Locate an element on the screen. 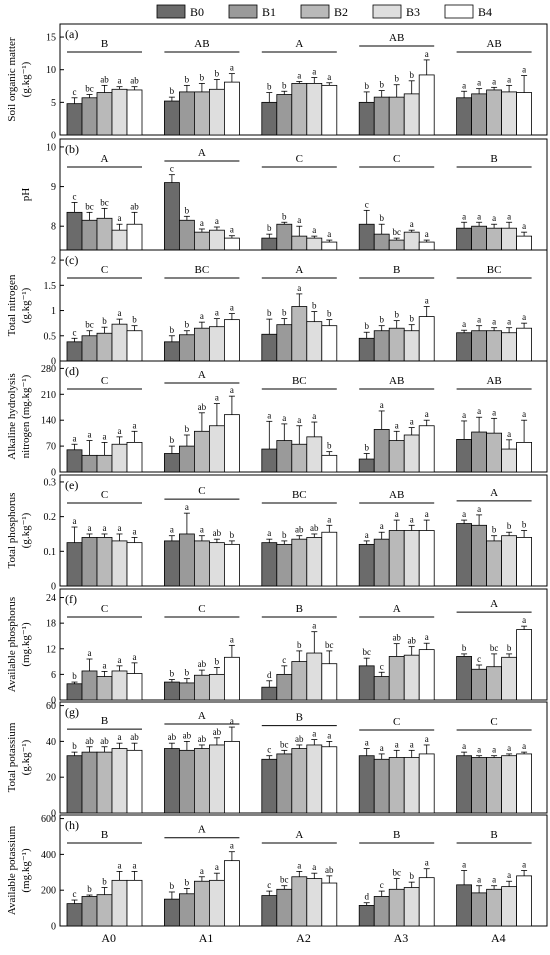 The width and height of the screenshot is (550, 955). group-letter: AB is located at coordinates (396, 38).